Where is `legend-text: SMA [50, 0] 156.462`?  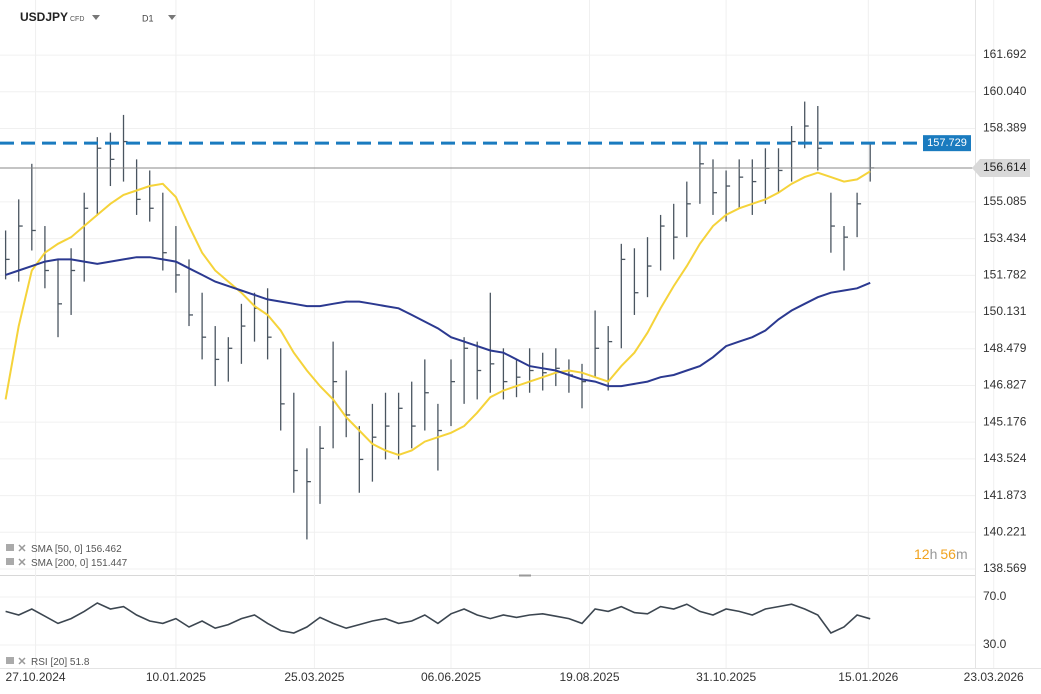
legend-text: SMA [50, 0] 156.462 is located at coordinates (76, 549).